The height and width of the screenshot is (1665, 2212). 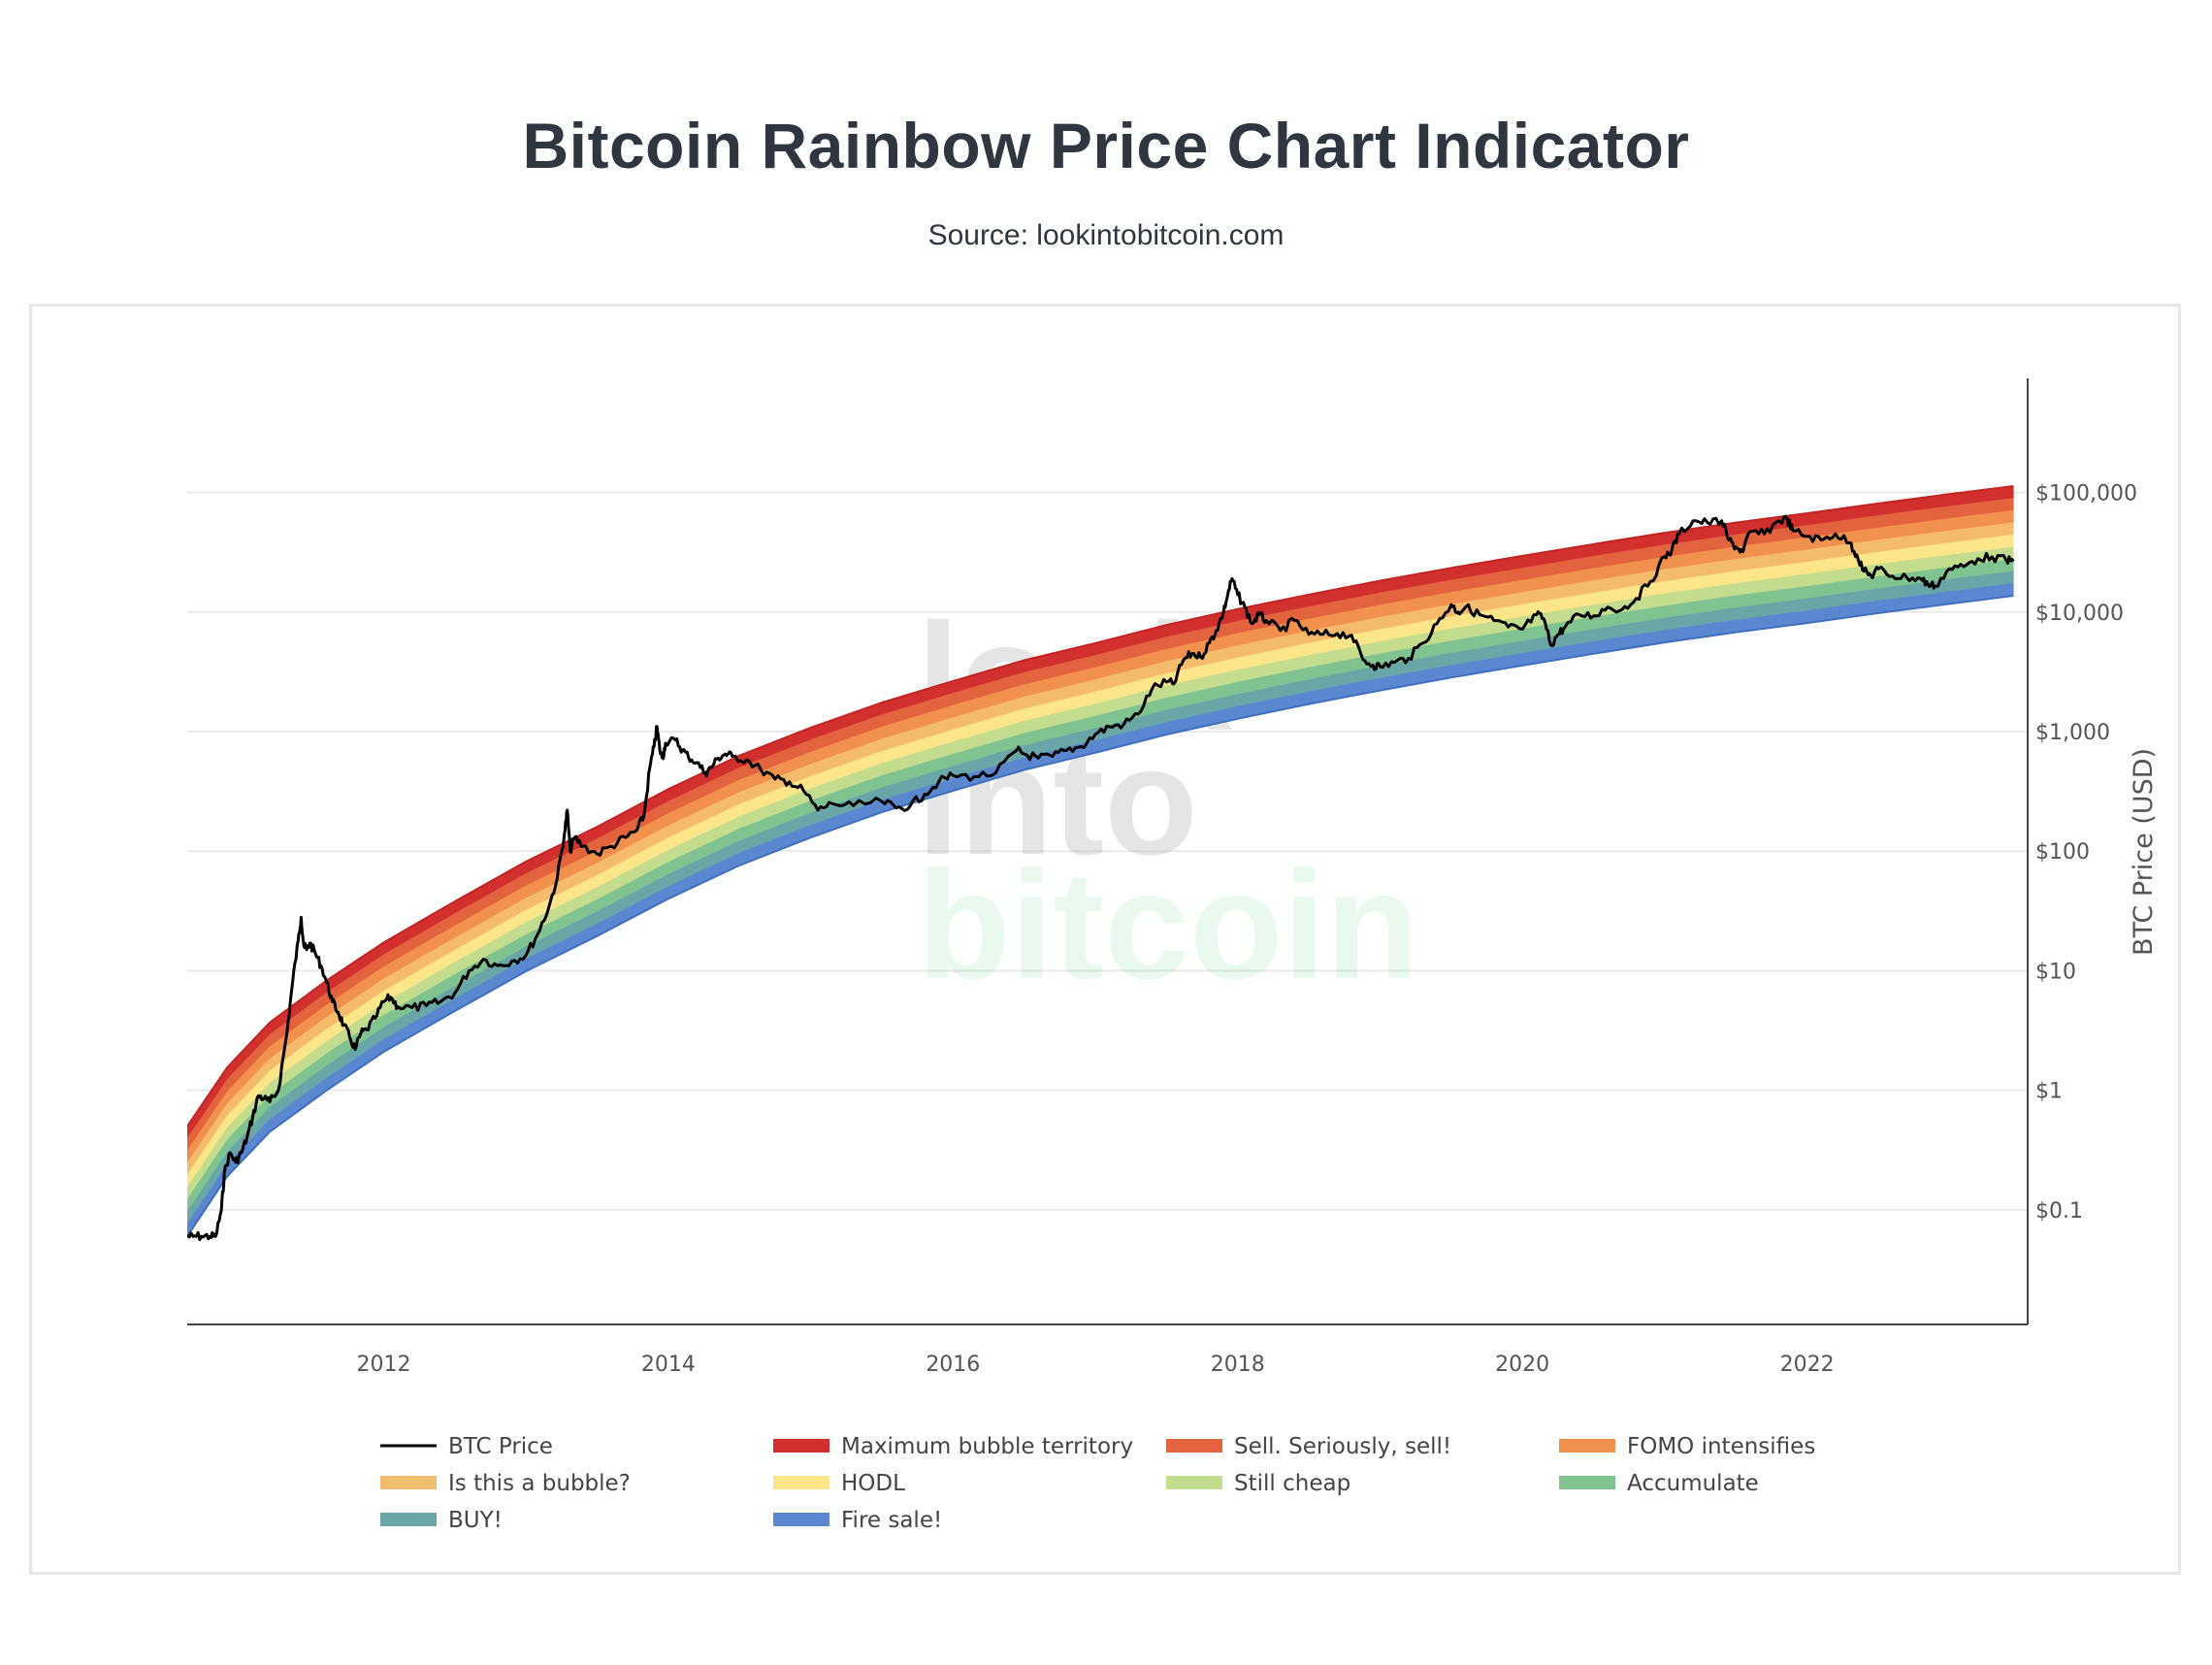 What do you see at coordinates (873, 1483) in the screenshot?
I see `legend-label: HODL` at bounding box center [873, 1483].